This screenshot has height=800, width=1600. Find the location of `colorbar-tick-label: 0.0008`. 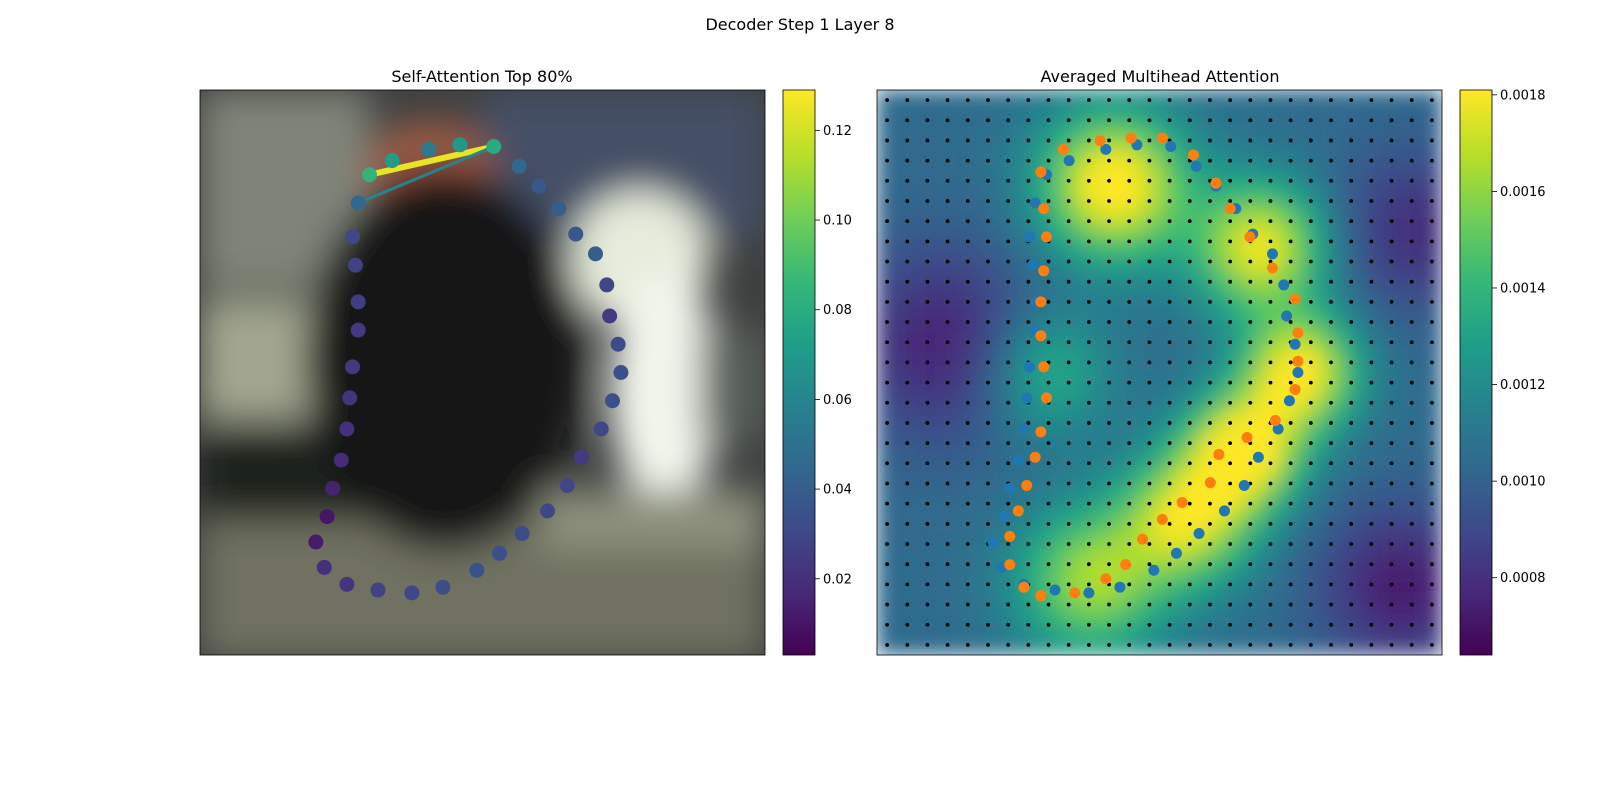

colorbar-tick-label: 0.0008 is located at coordinates (1523, 578).